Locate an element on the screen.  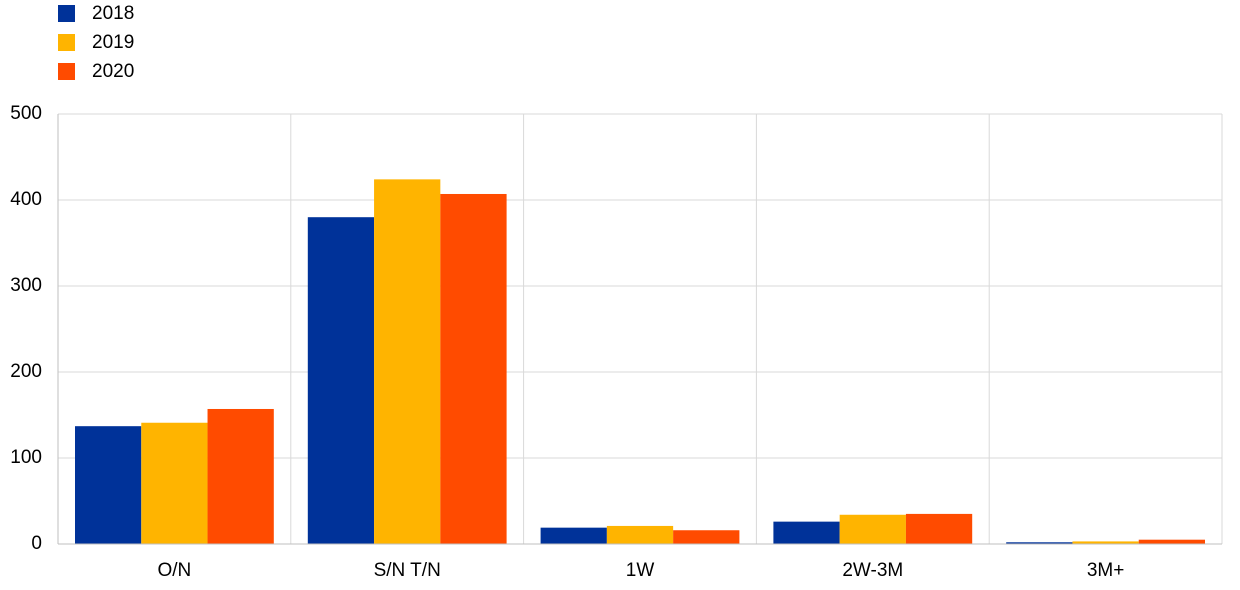
x-tick-label: 3M+ is located at coordinates (1106, 570).